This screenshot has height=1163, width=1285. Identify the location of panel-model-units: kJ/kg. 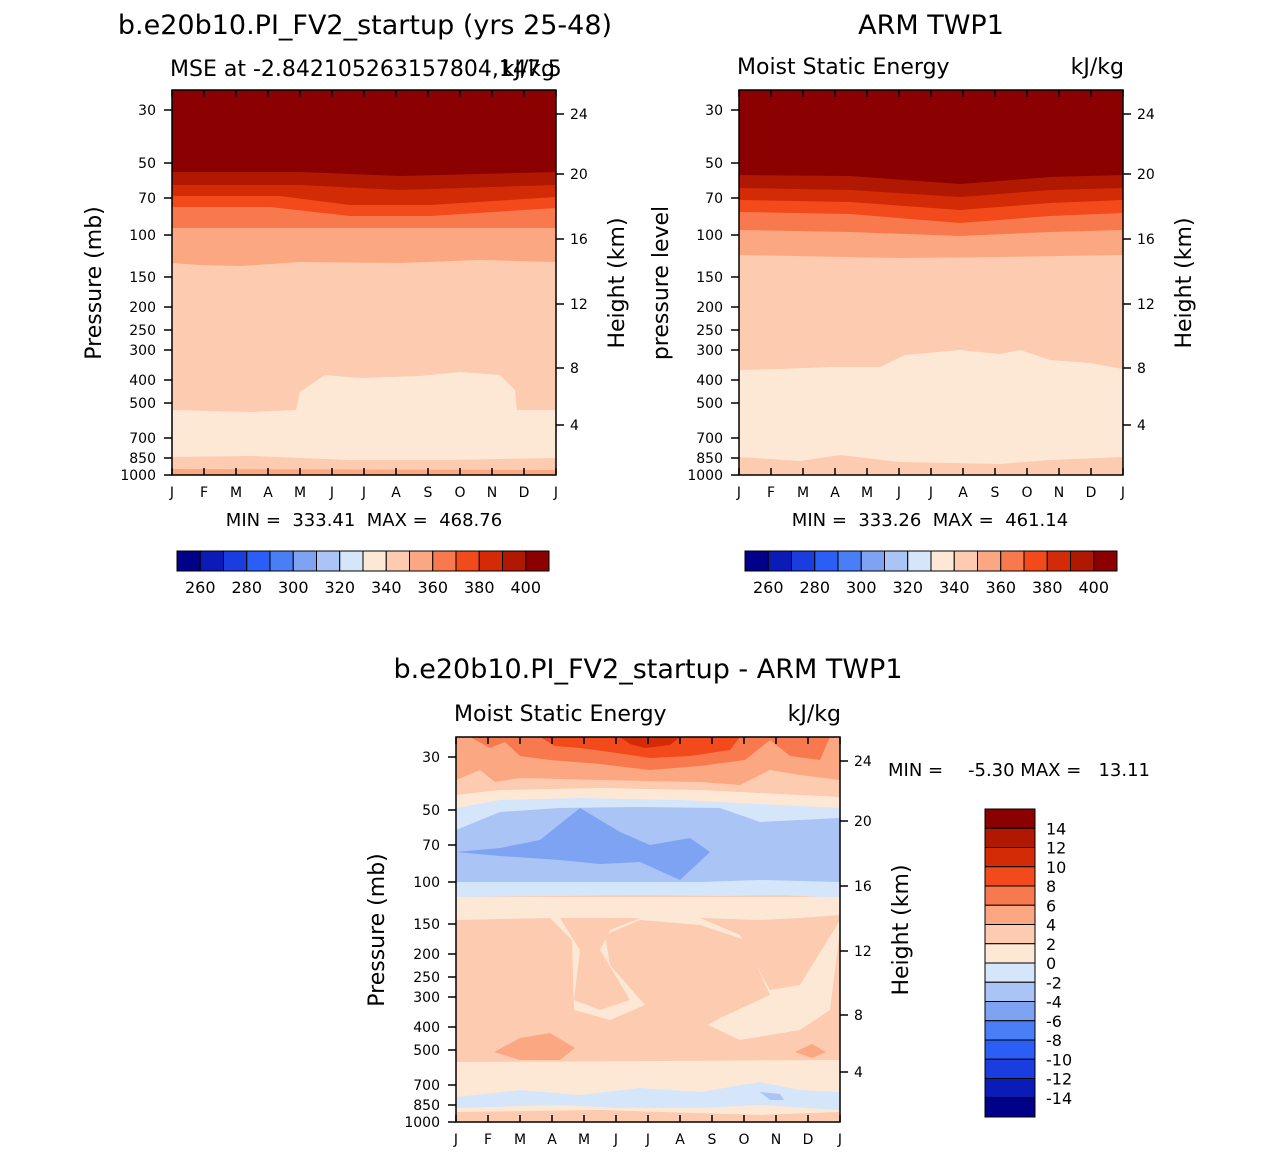
(528, 69).